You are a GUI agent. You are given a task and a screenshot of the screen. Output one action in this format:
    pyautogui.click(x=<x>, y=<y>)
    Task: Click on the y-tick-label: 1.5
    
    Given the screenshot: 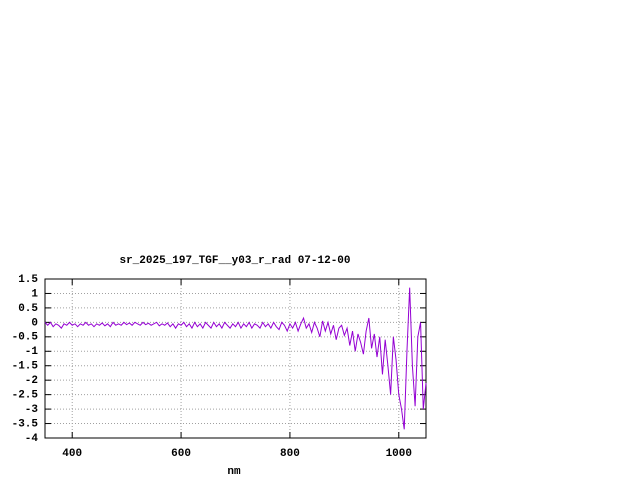 What is the action you would take?
    pyautogui.click(x=28, y=280)
    